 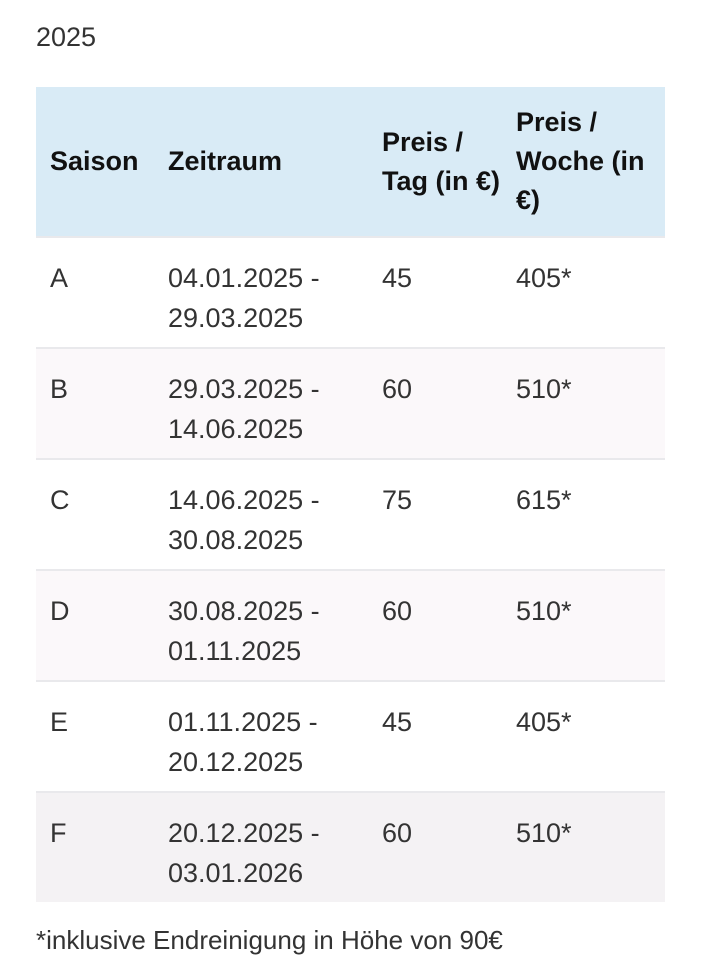 I want to click on table-row: B 29.03.2025 - 14.06.2025 60 510*, so click(x=350, y=403).